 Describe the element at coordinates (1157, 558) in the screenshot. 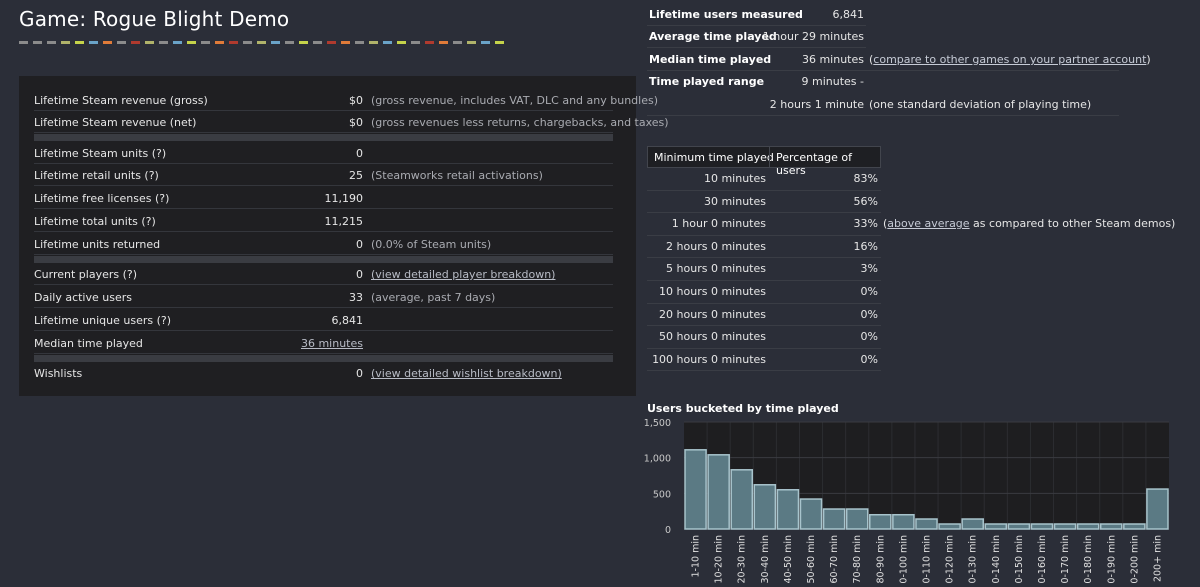

I see `x-tick-label: 200+ min` at that location.